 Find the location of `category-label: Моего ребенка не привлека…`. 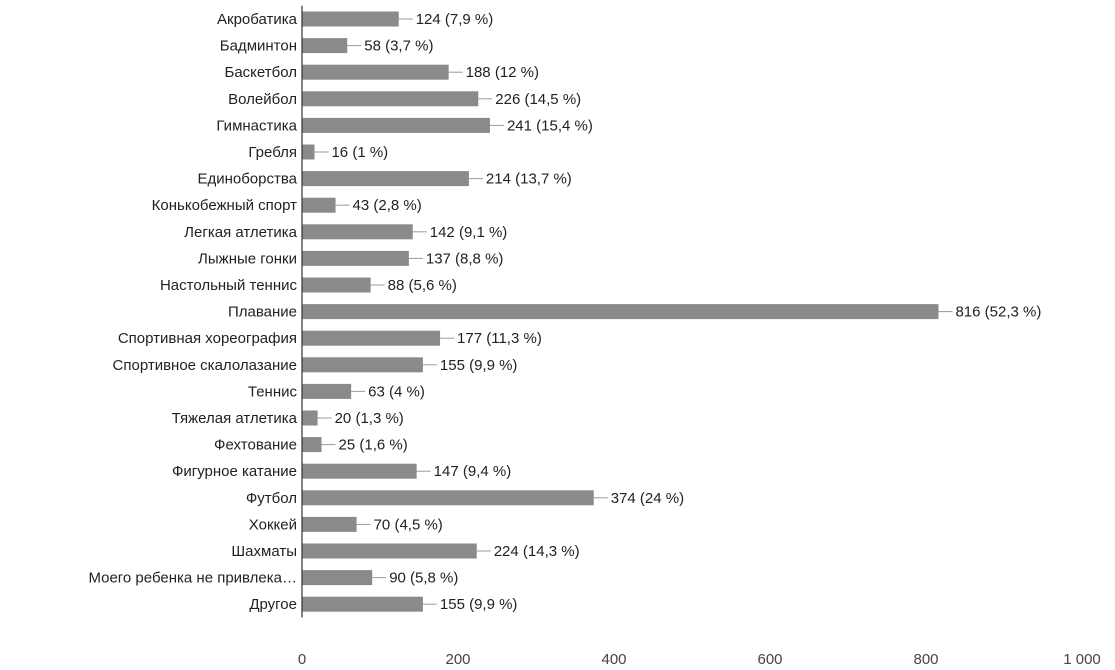

category-label: Моего ребенка не привлека… is located at coordinates (192, 578).